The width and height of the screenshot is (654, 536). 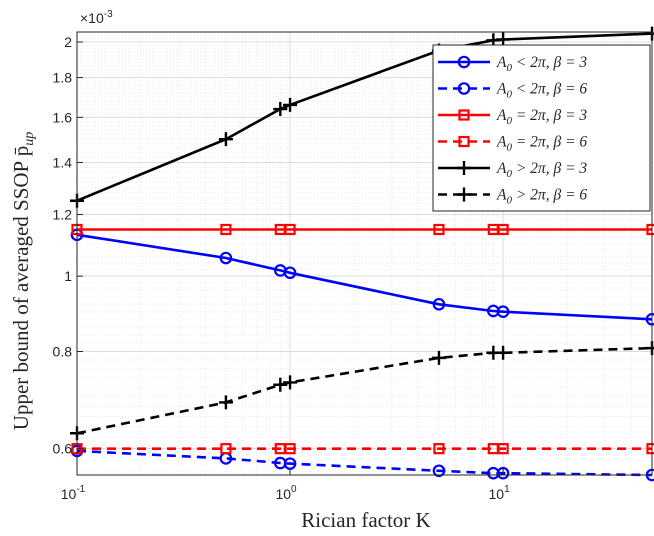 I want to click on legend-label-5: A0 > 2π, β = 3, so click(x=541, y=170).